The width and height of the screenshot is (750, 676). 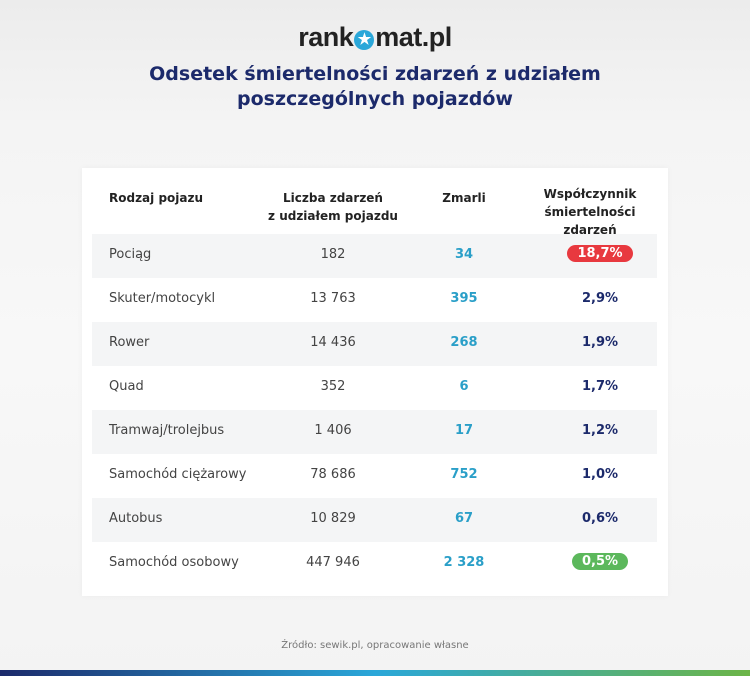 I want to click on logo: rank ★ mat.pl, so click(x=375, y=37).